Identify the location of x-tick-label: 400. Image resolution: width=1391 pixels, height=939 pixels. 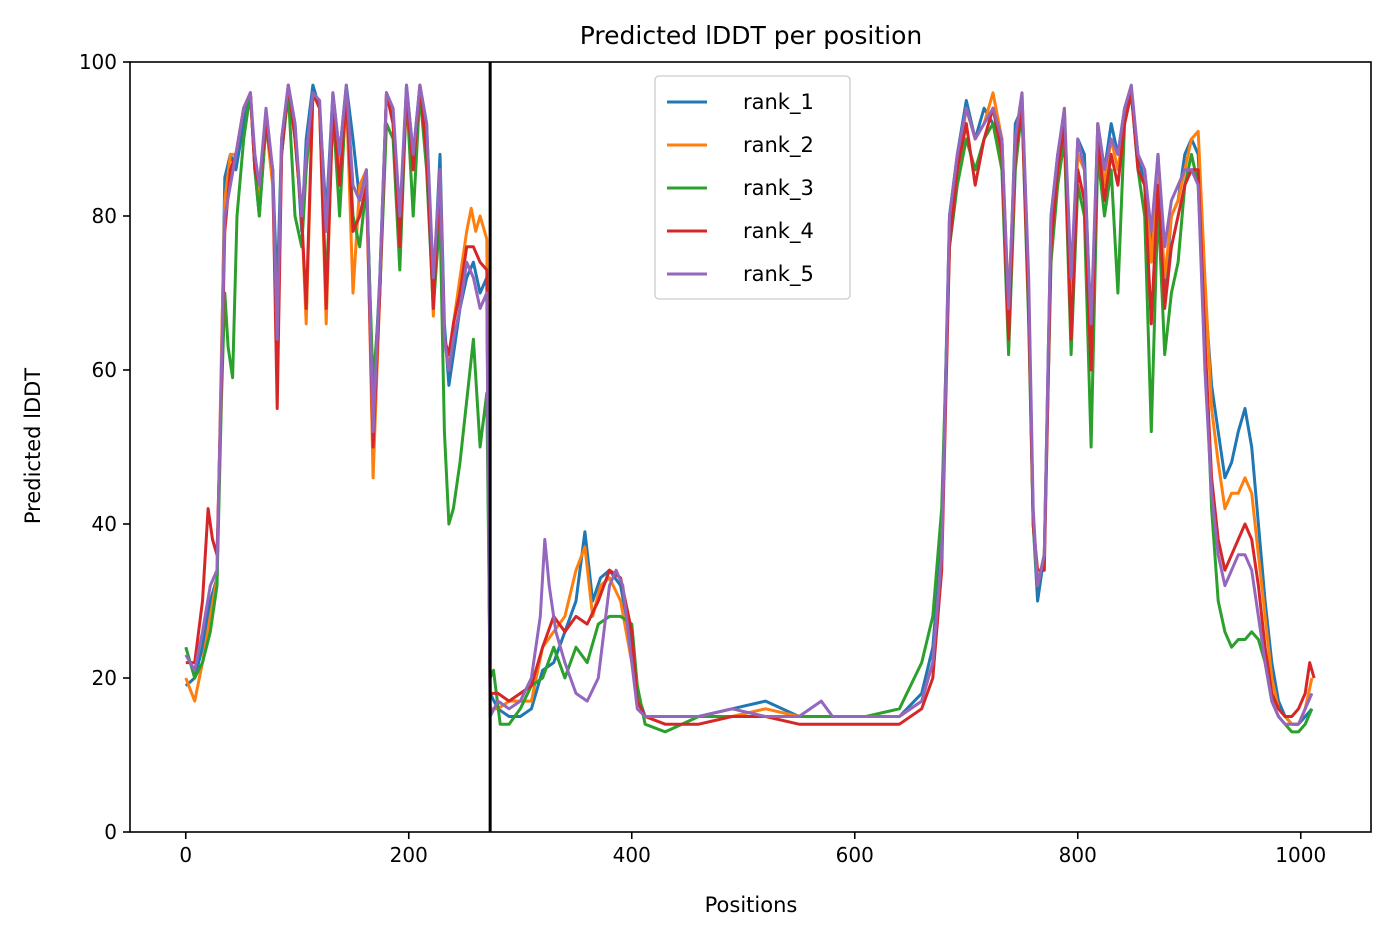
(632, 855).